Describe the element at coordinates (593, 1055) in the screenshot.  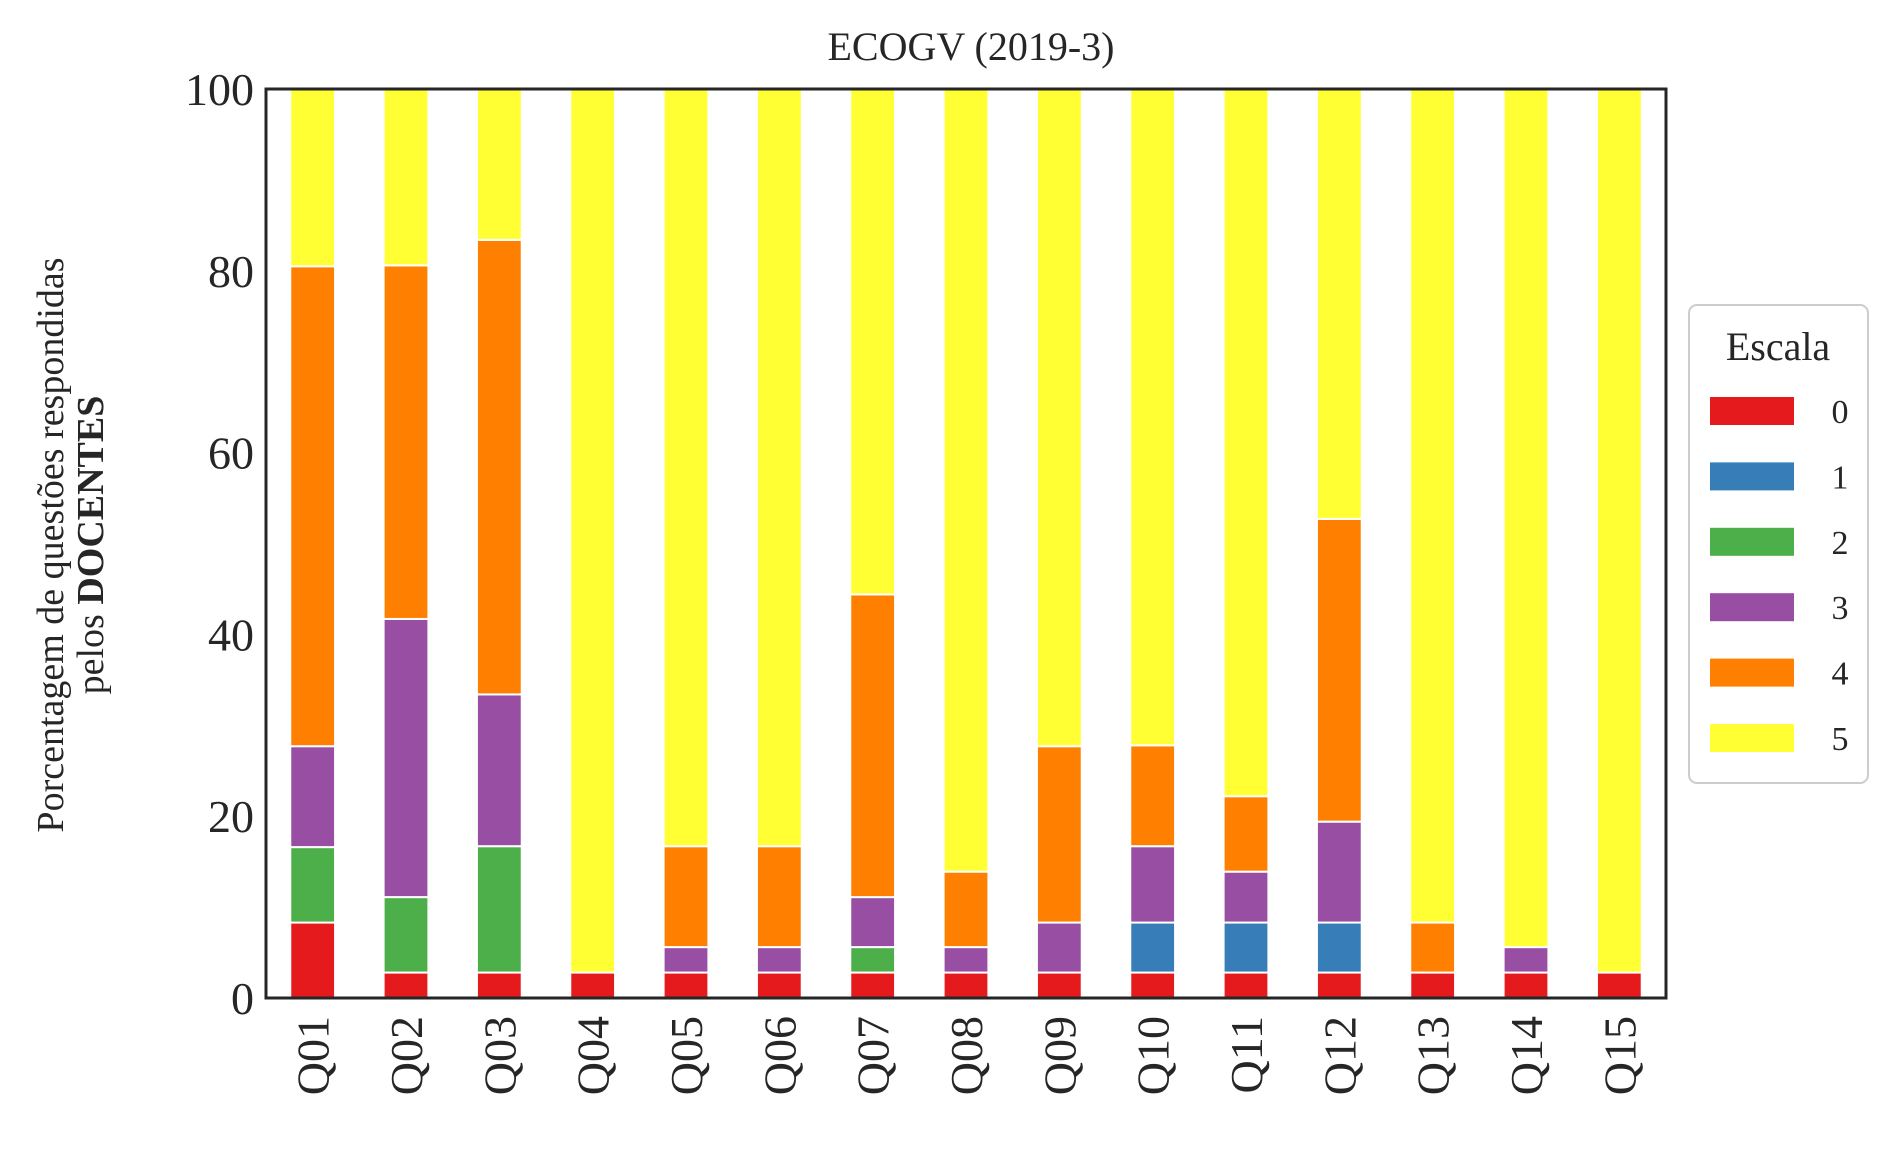
I see `x-tick-label: Q04` at that location.